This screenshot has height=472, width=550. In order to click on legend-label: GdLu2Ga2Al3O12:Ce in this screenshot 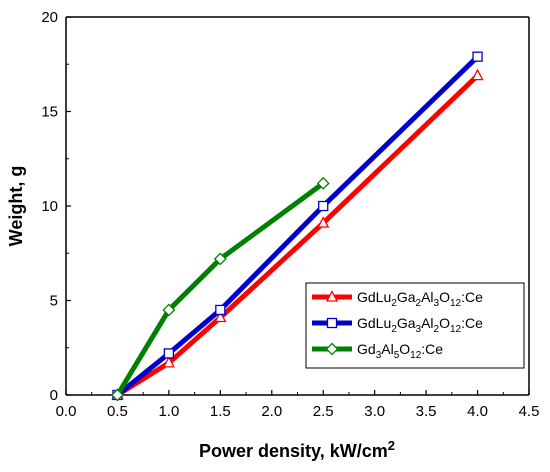, I will do `click(420, 299)`.